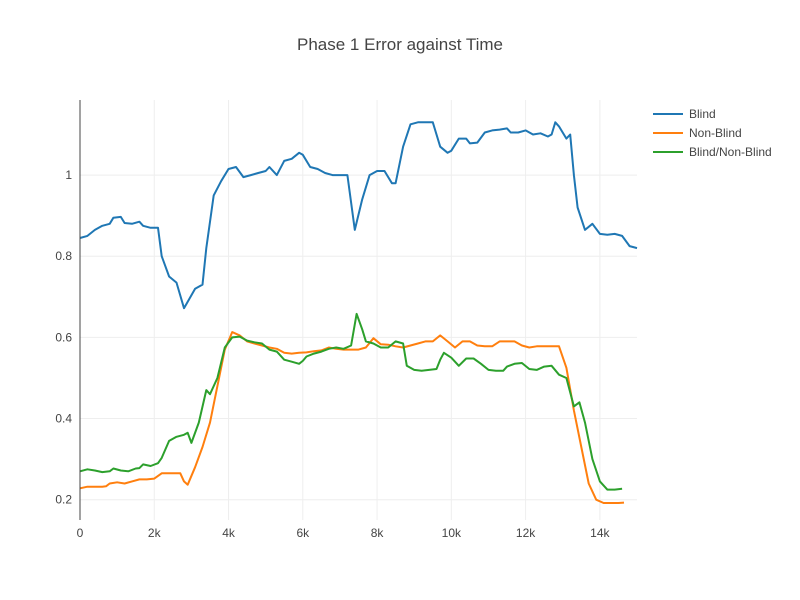  I want to click on y-tick-label: 0.2, so click(63, 500).